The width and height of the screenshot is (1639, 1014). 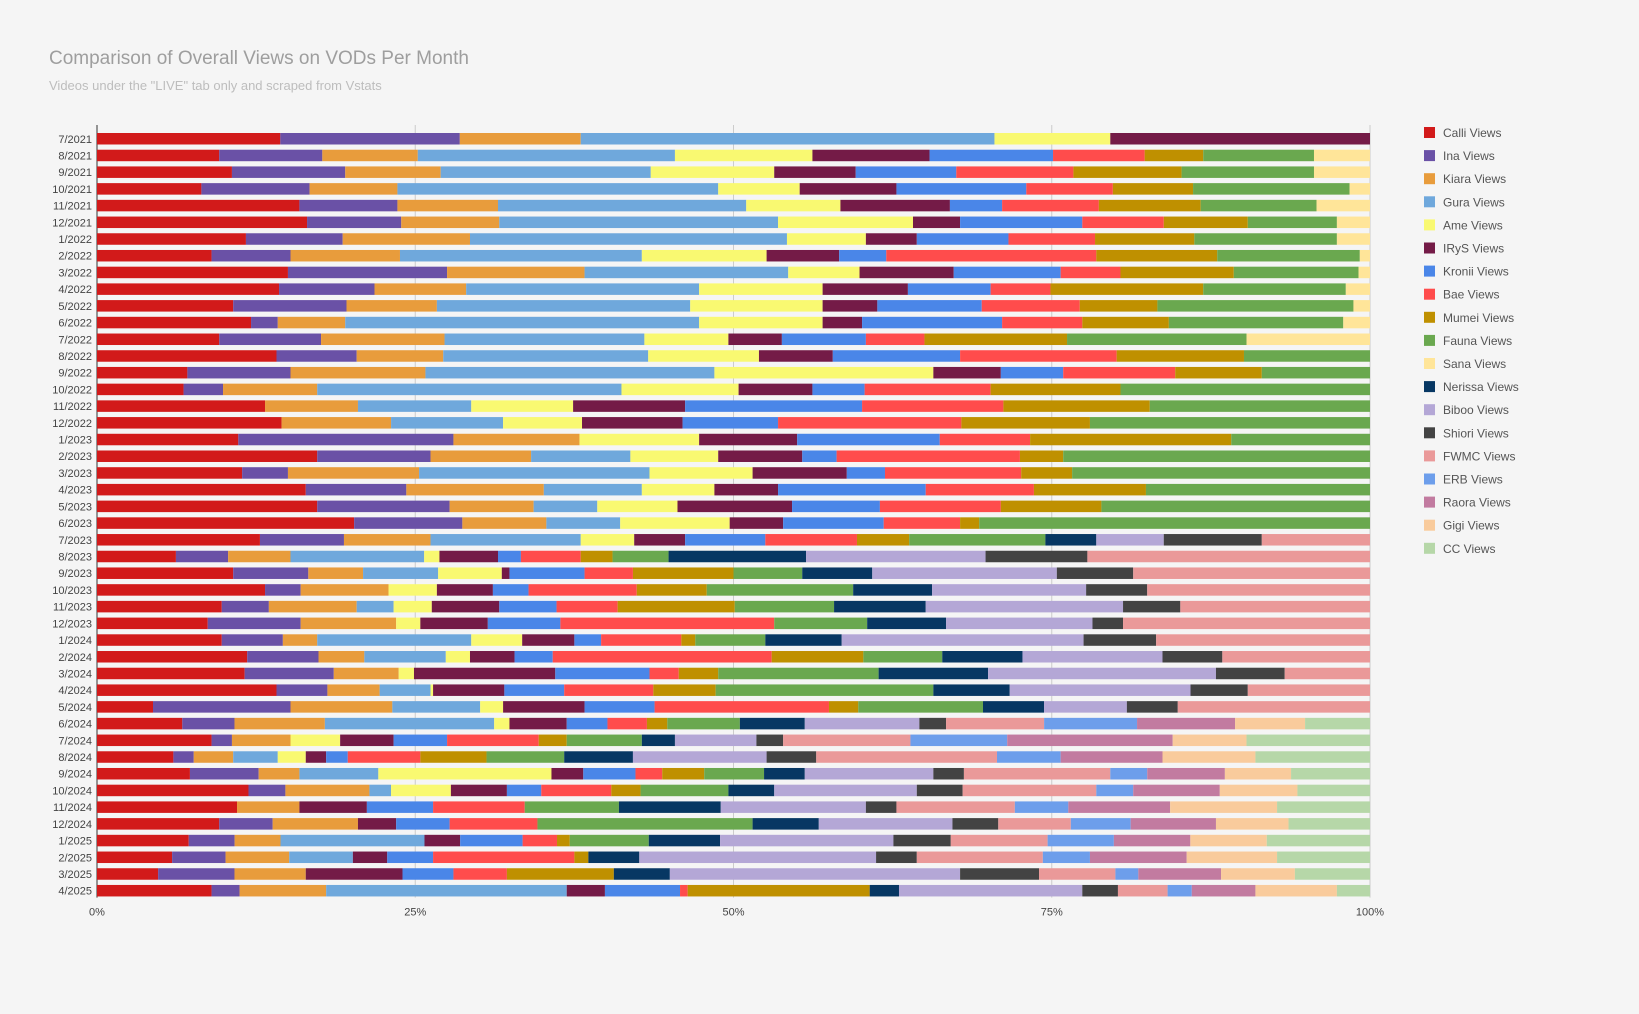 I want to click on y-tick-label: 9/2024, so click(x=75, y=775).